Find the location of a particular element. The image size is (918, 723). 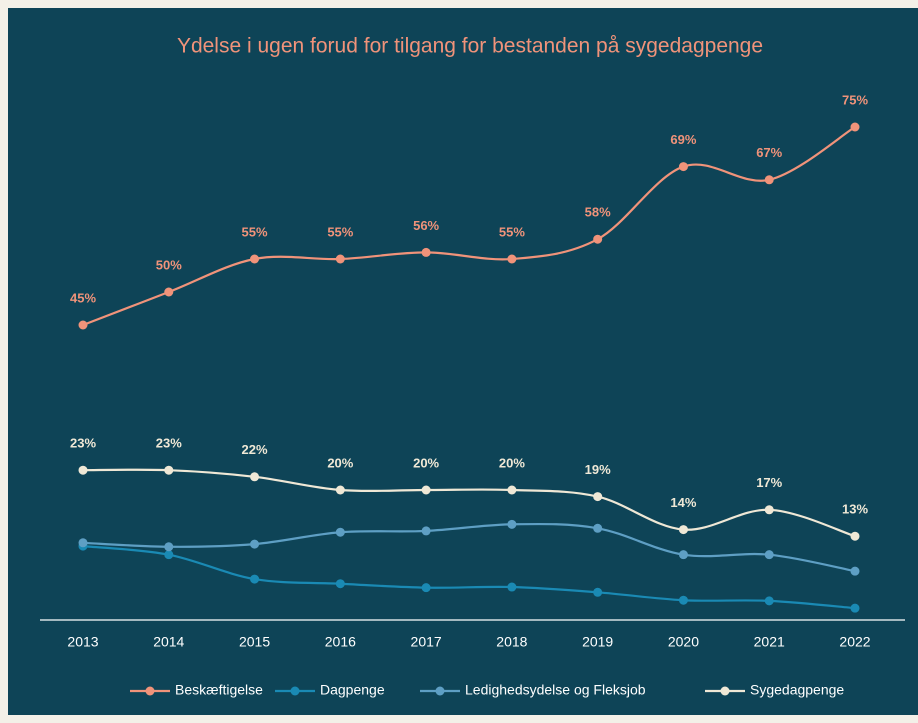

data-label: 45% is located at coordinates (83, 297).